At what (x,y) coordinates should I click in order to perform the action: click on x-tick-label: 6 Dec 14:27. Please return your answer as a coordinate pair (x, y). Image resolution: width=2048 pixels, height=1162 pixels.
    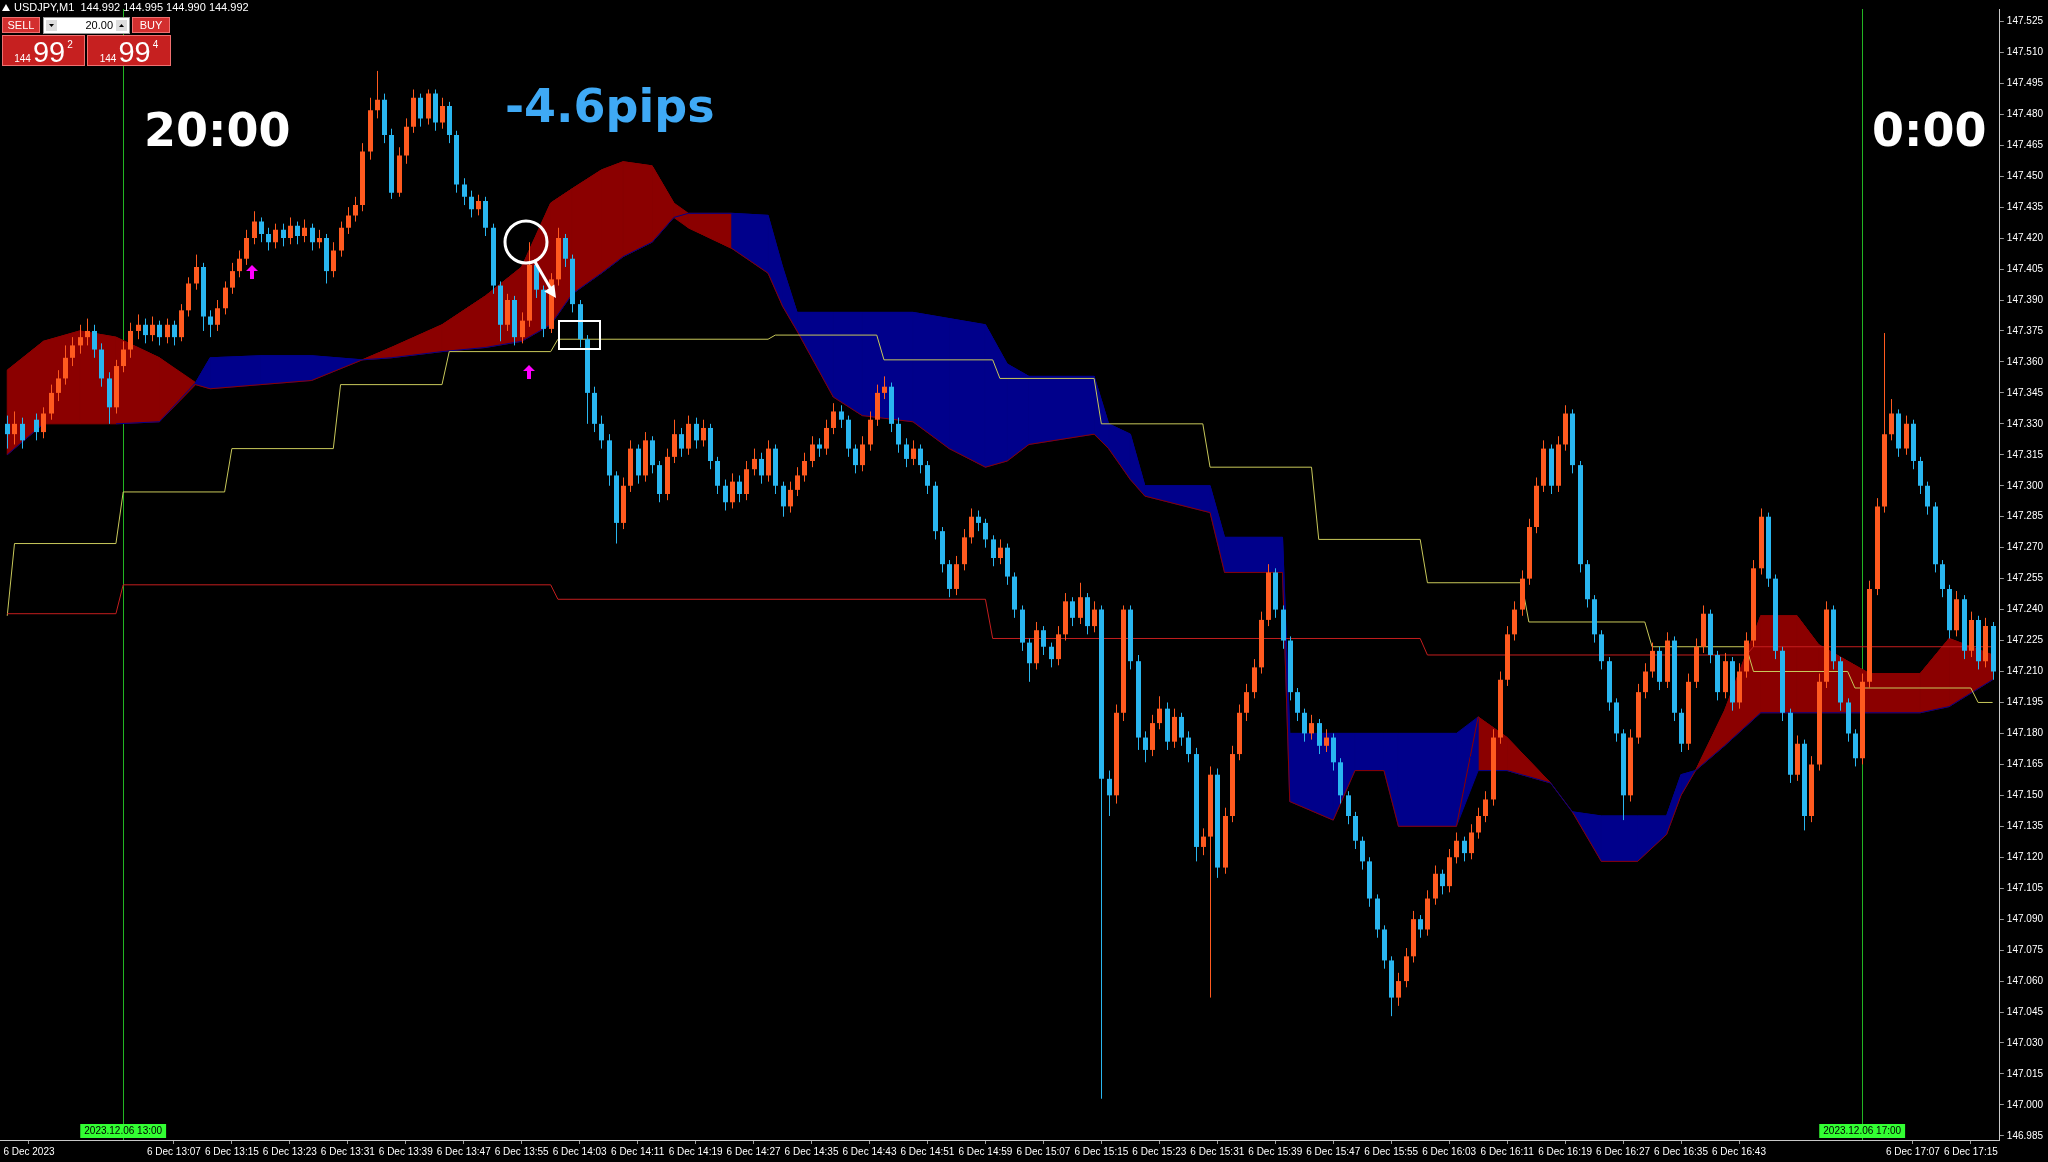
    Looking at the image, I should click on (753, 1151).